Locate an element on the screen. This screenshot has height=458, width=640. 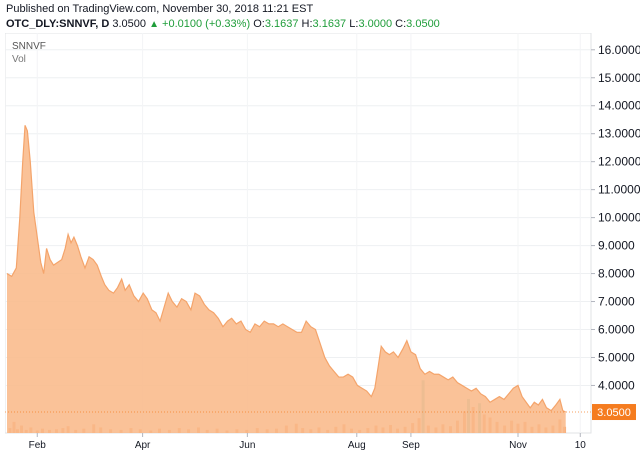
last-price-tag-bg is located at coordinates (614, 412).